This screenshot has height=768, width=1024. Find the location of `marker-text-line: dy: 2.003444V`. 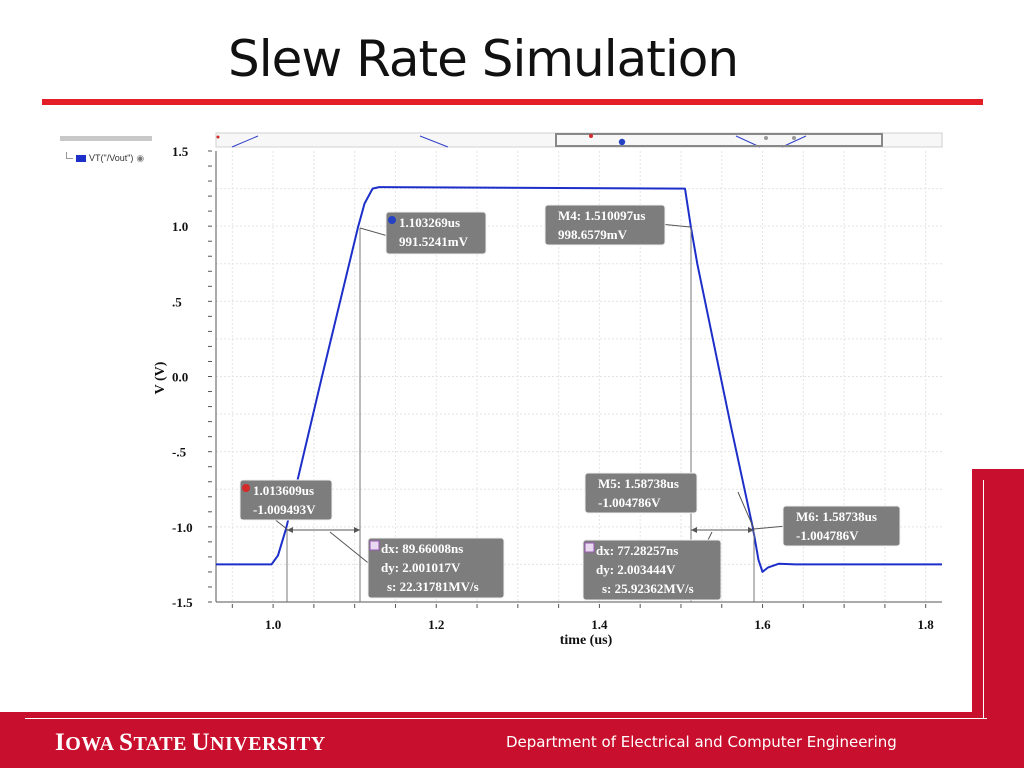

marker-text-line: dy: 2.003444V is located at coordinates (636, 569).